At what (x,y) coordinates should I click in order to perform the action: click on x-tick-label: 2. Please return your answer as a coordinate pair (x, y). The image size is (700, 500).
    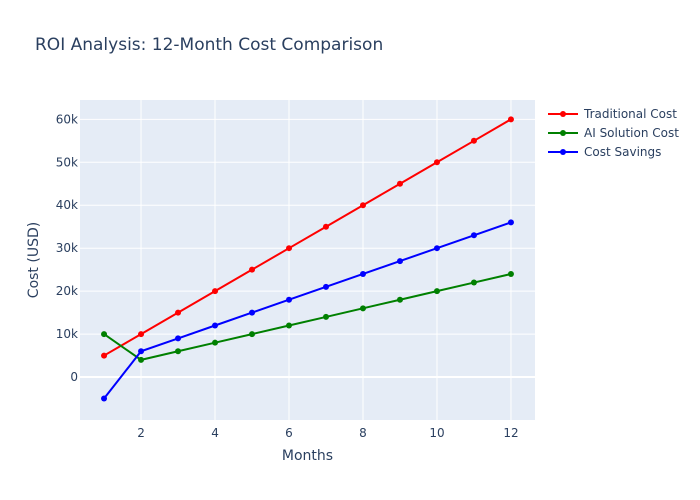
    Looking at the image, I should click on (141, 433).